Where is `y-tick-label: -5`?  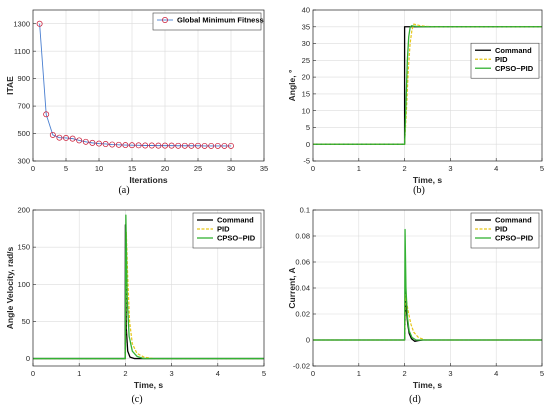 y-tick-label: -5 is located at coordinates (306, 161).